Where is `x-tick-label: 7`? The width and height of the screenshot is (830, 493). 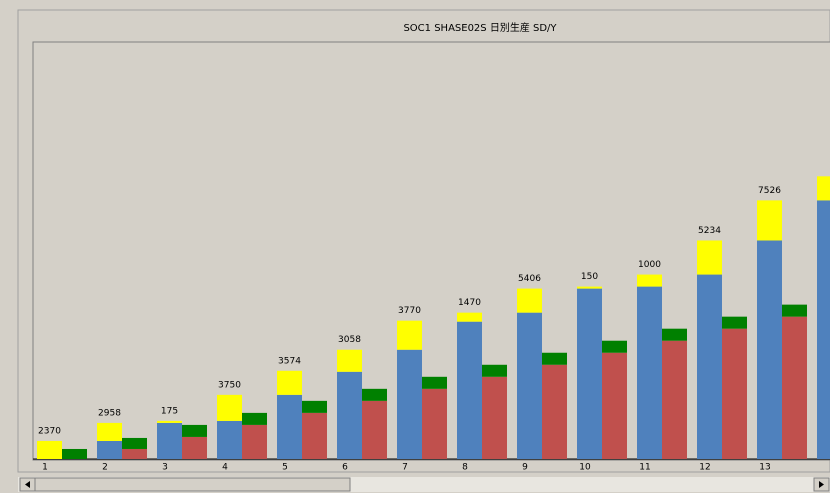
x-tick-label: 7 is located at coordinates (405, 468).